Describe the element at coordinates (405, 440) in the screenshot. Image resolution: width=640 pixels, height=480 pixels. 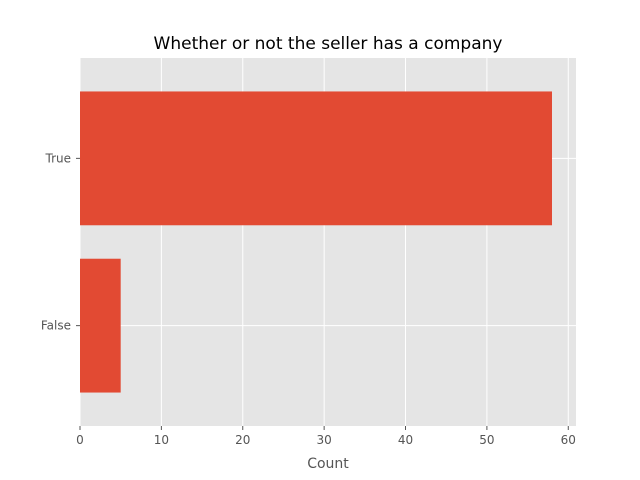
I see `x-tick-label: 40` at that location.